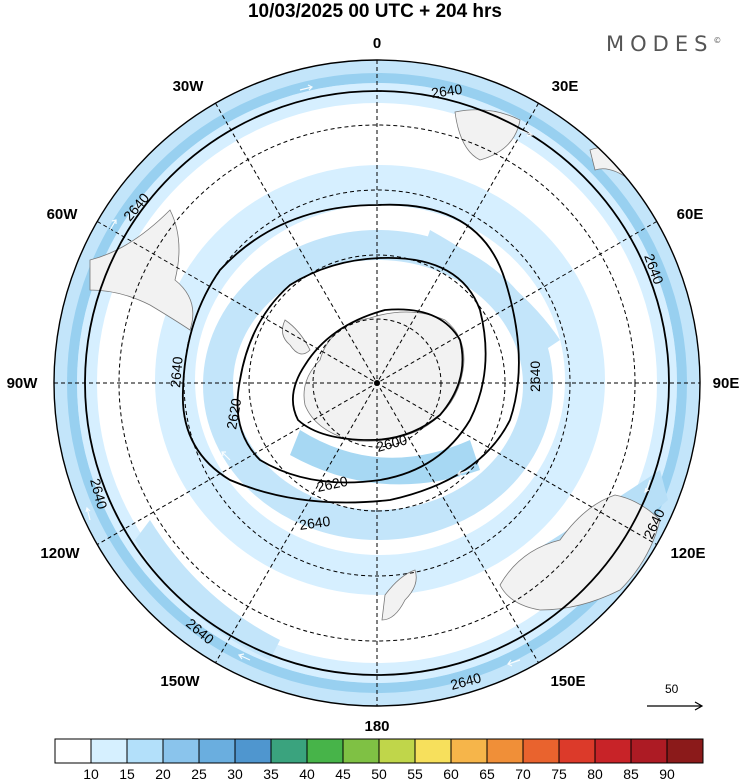 The width and height of the screenshot is (750, 782). I want to click on lon-label-60e: 60E, so click(690, 214).